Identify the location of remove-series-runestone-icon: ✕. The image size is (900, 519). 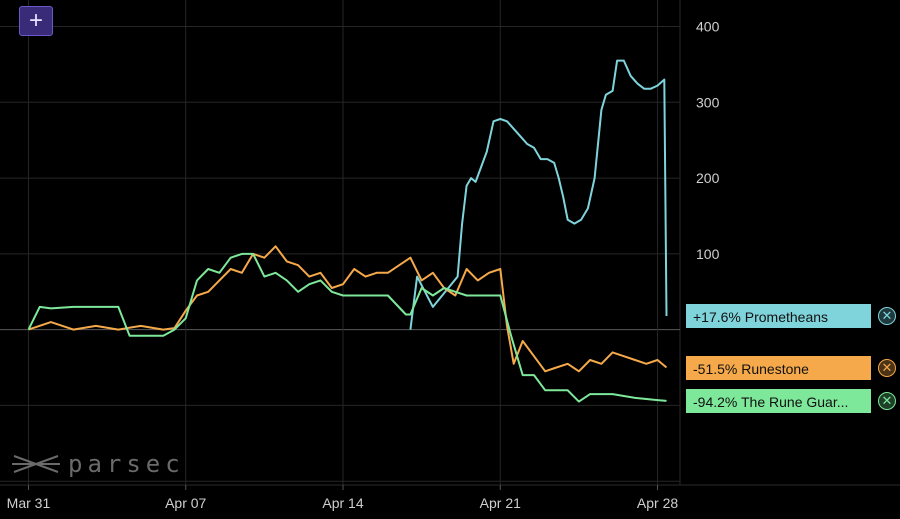
(887, 368).